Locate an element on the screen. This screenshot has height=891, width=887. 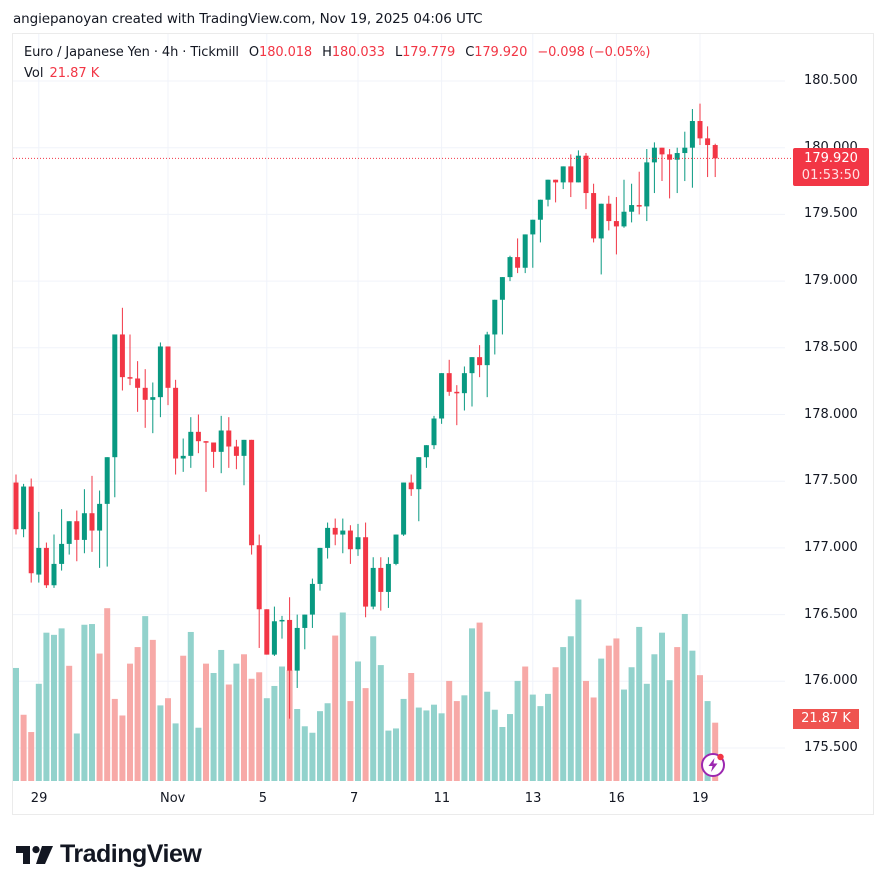
high-value: 180.033 is located at coordinates (358, 52).